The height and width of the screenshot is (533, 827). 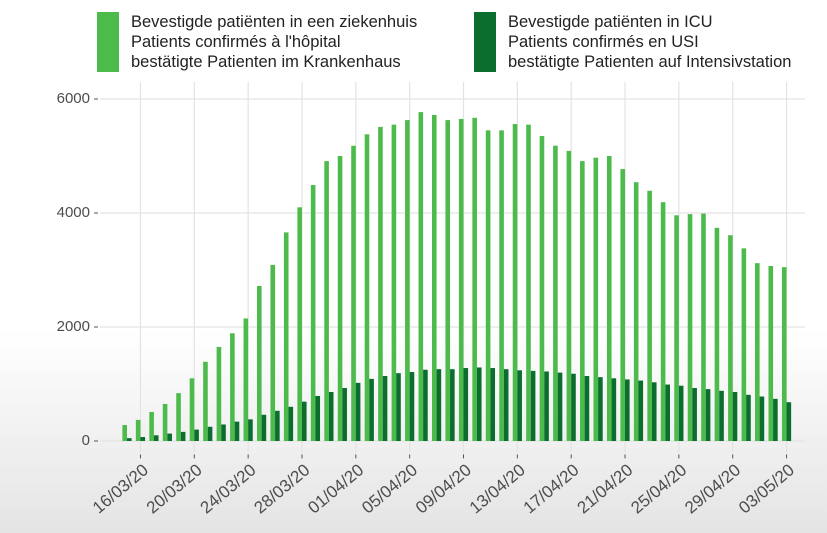 I want to click on x-tick-label: 29/04/20, so click(x=712, y=488).